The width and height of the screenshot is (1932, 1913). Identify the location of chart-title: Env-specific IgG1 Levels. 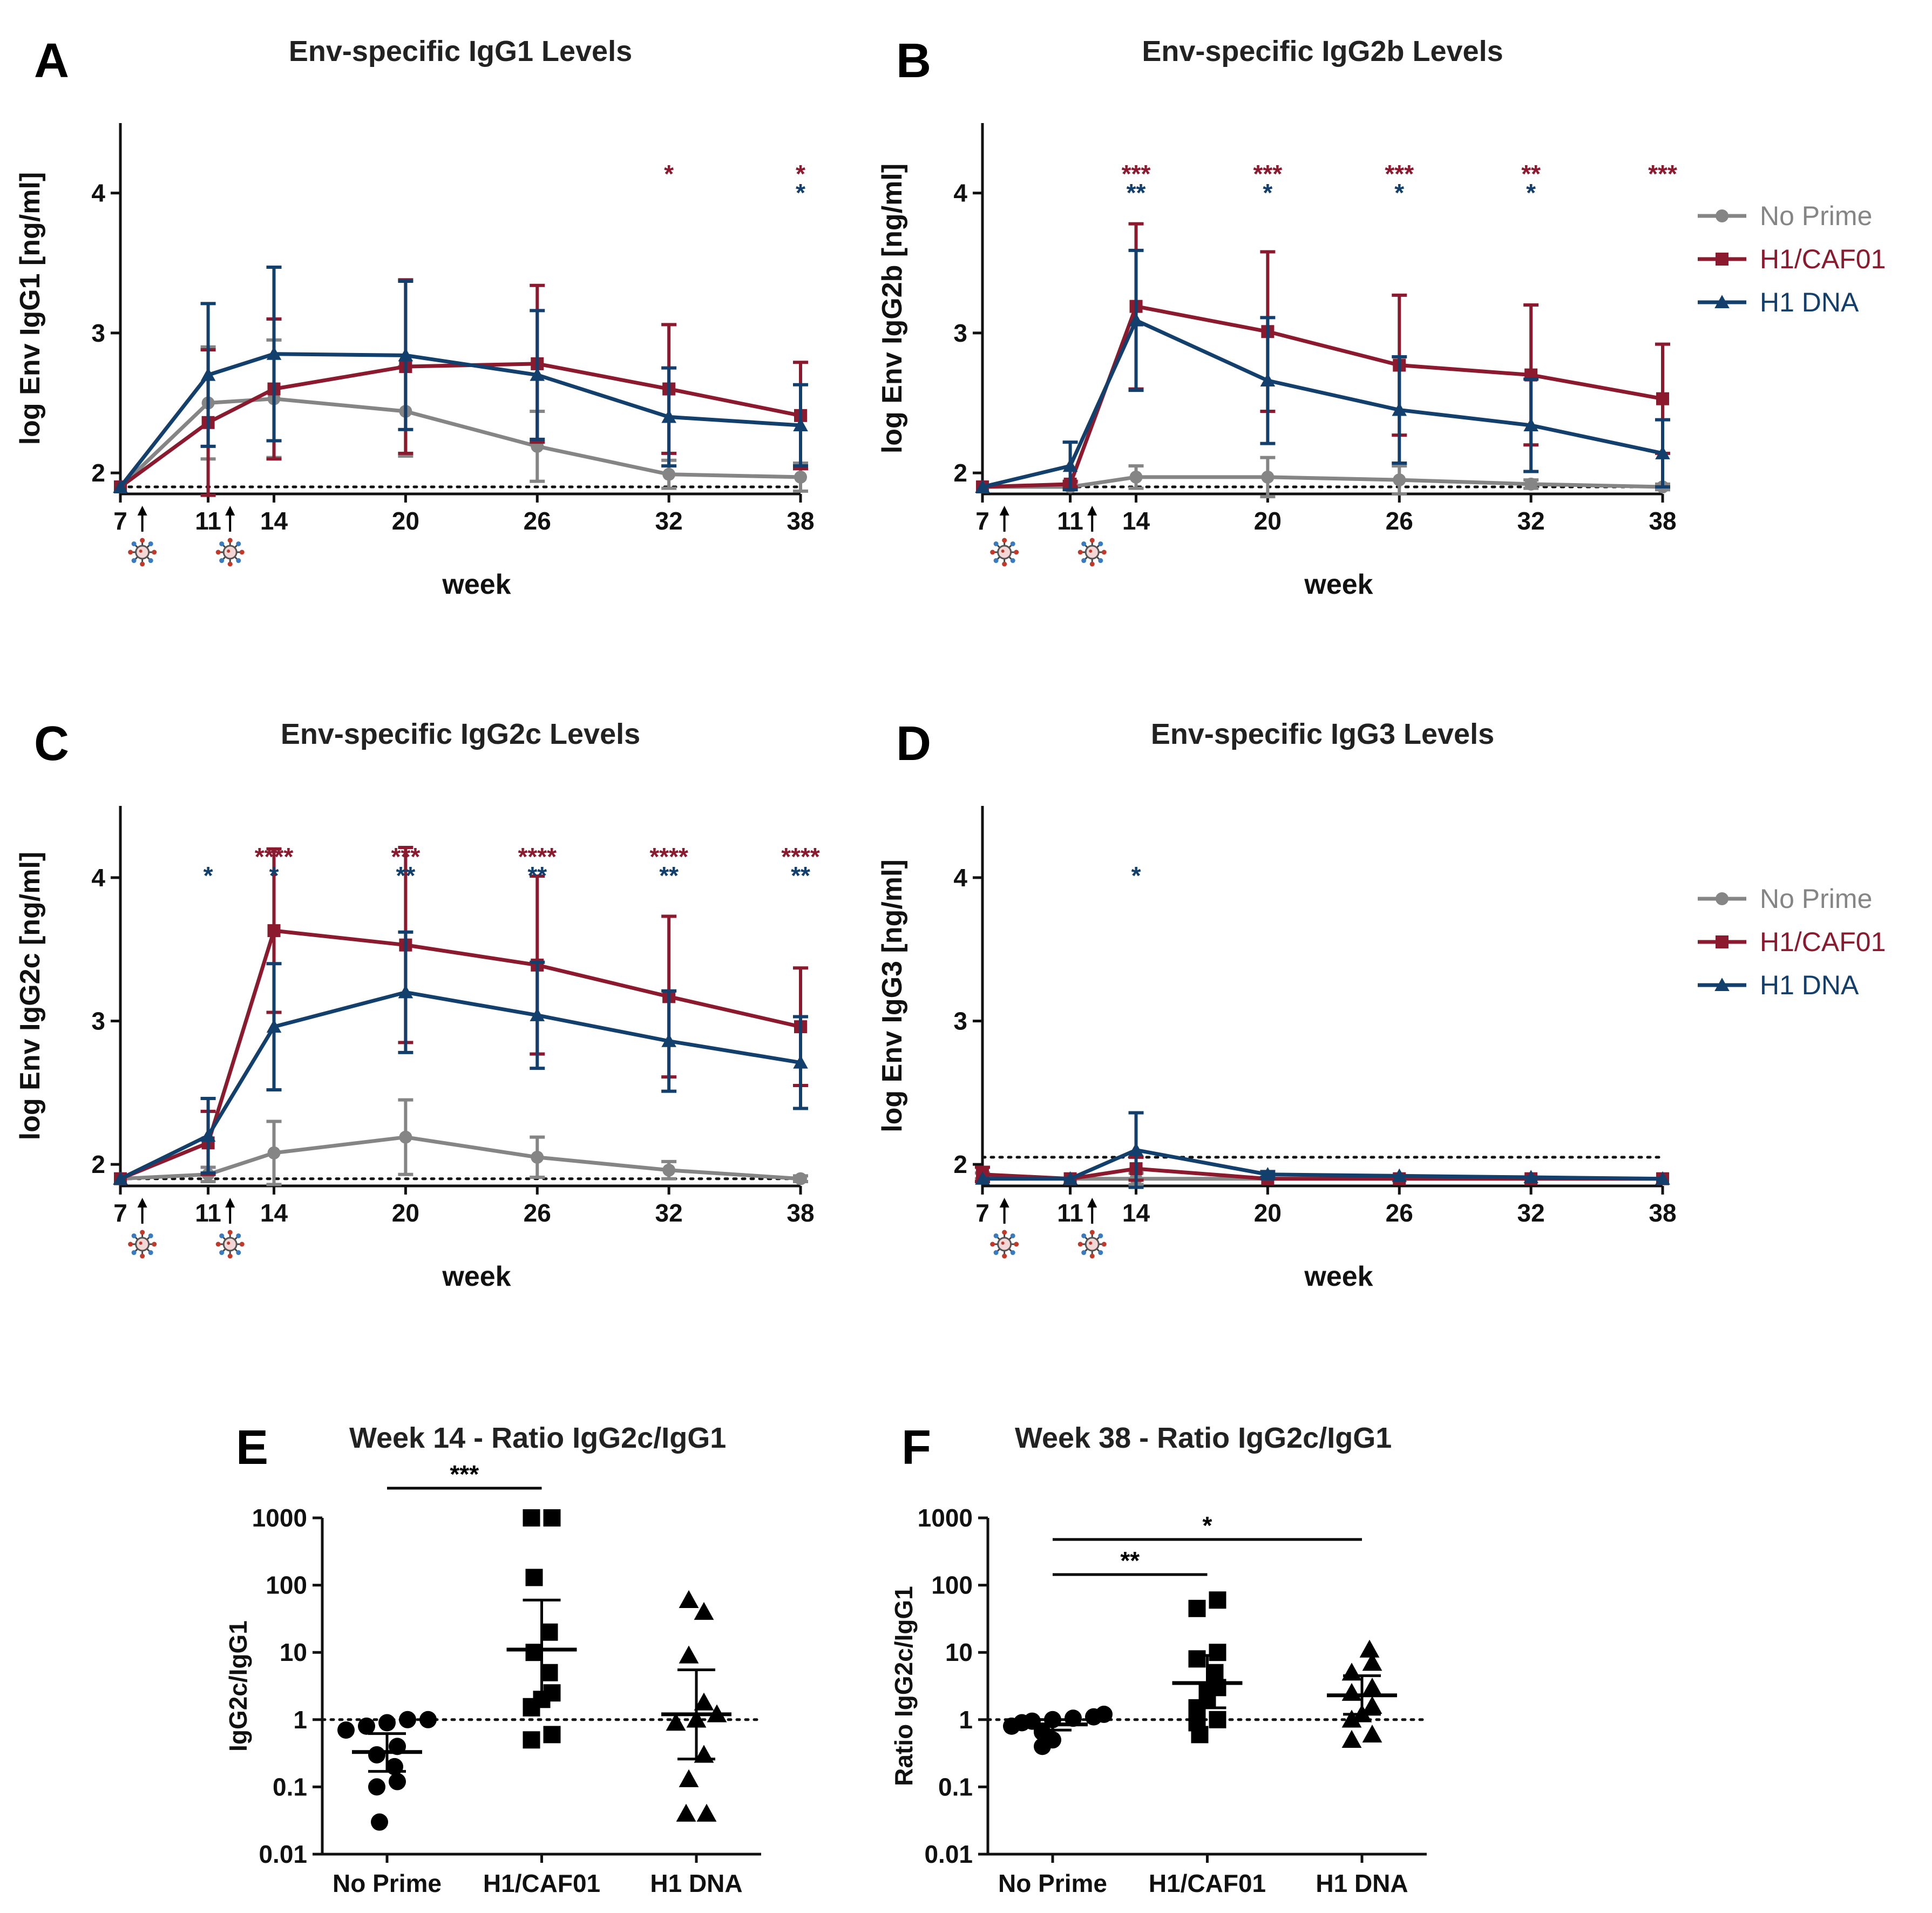
(460, 51).